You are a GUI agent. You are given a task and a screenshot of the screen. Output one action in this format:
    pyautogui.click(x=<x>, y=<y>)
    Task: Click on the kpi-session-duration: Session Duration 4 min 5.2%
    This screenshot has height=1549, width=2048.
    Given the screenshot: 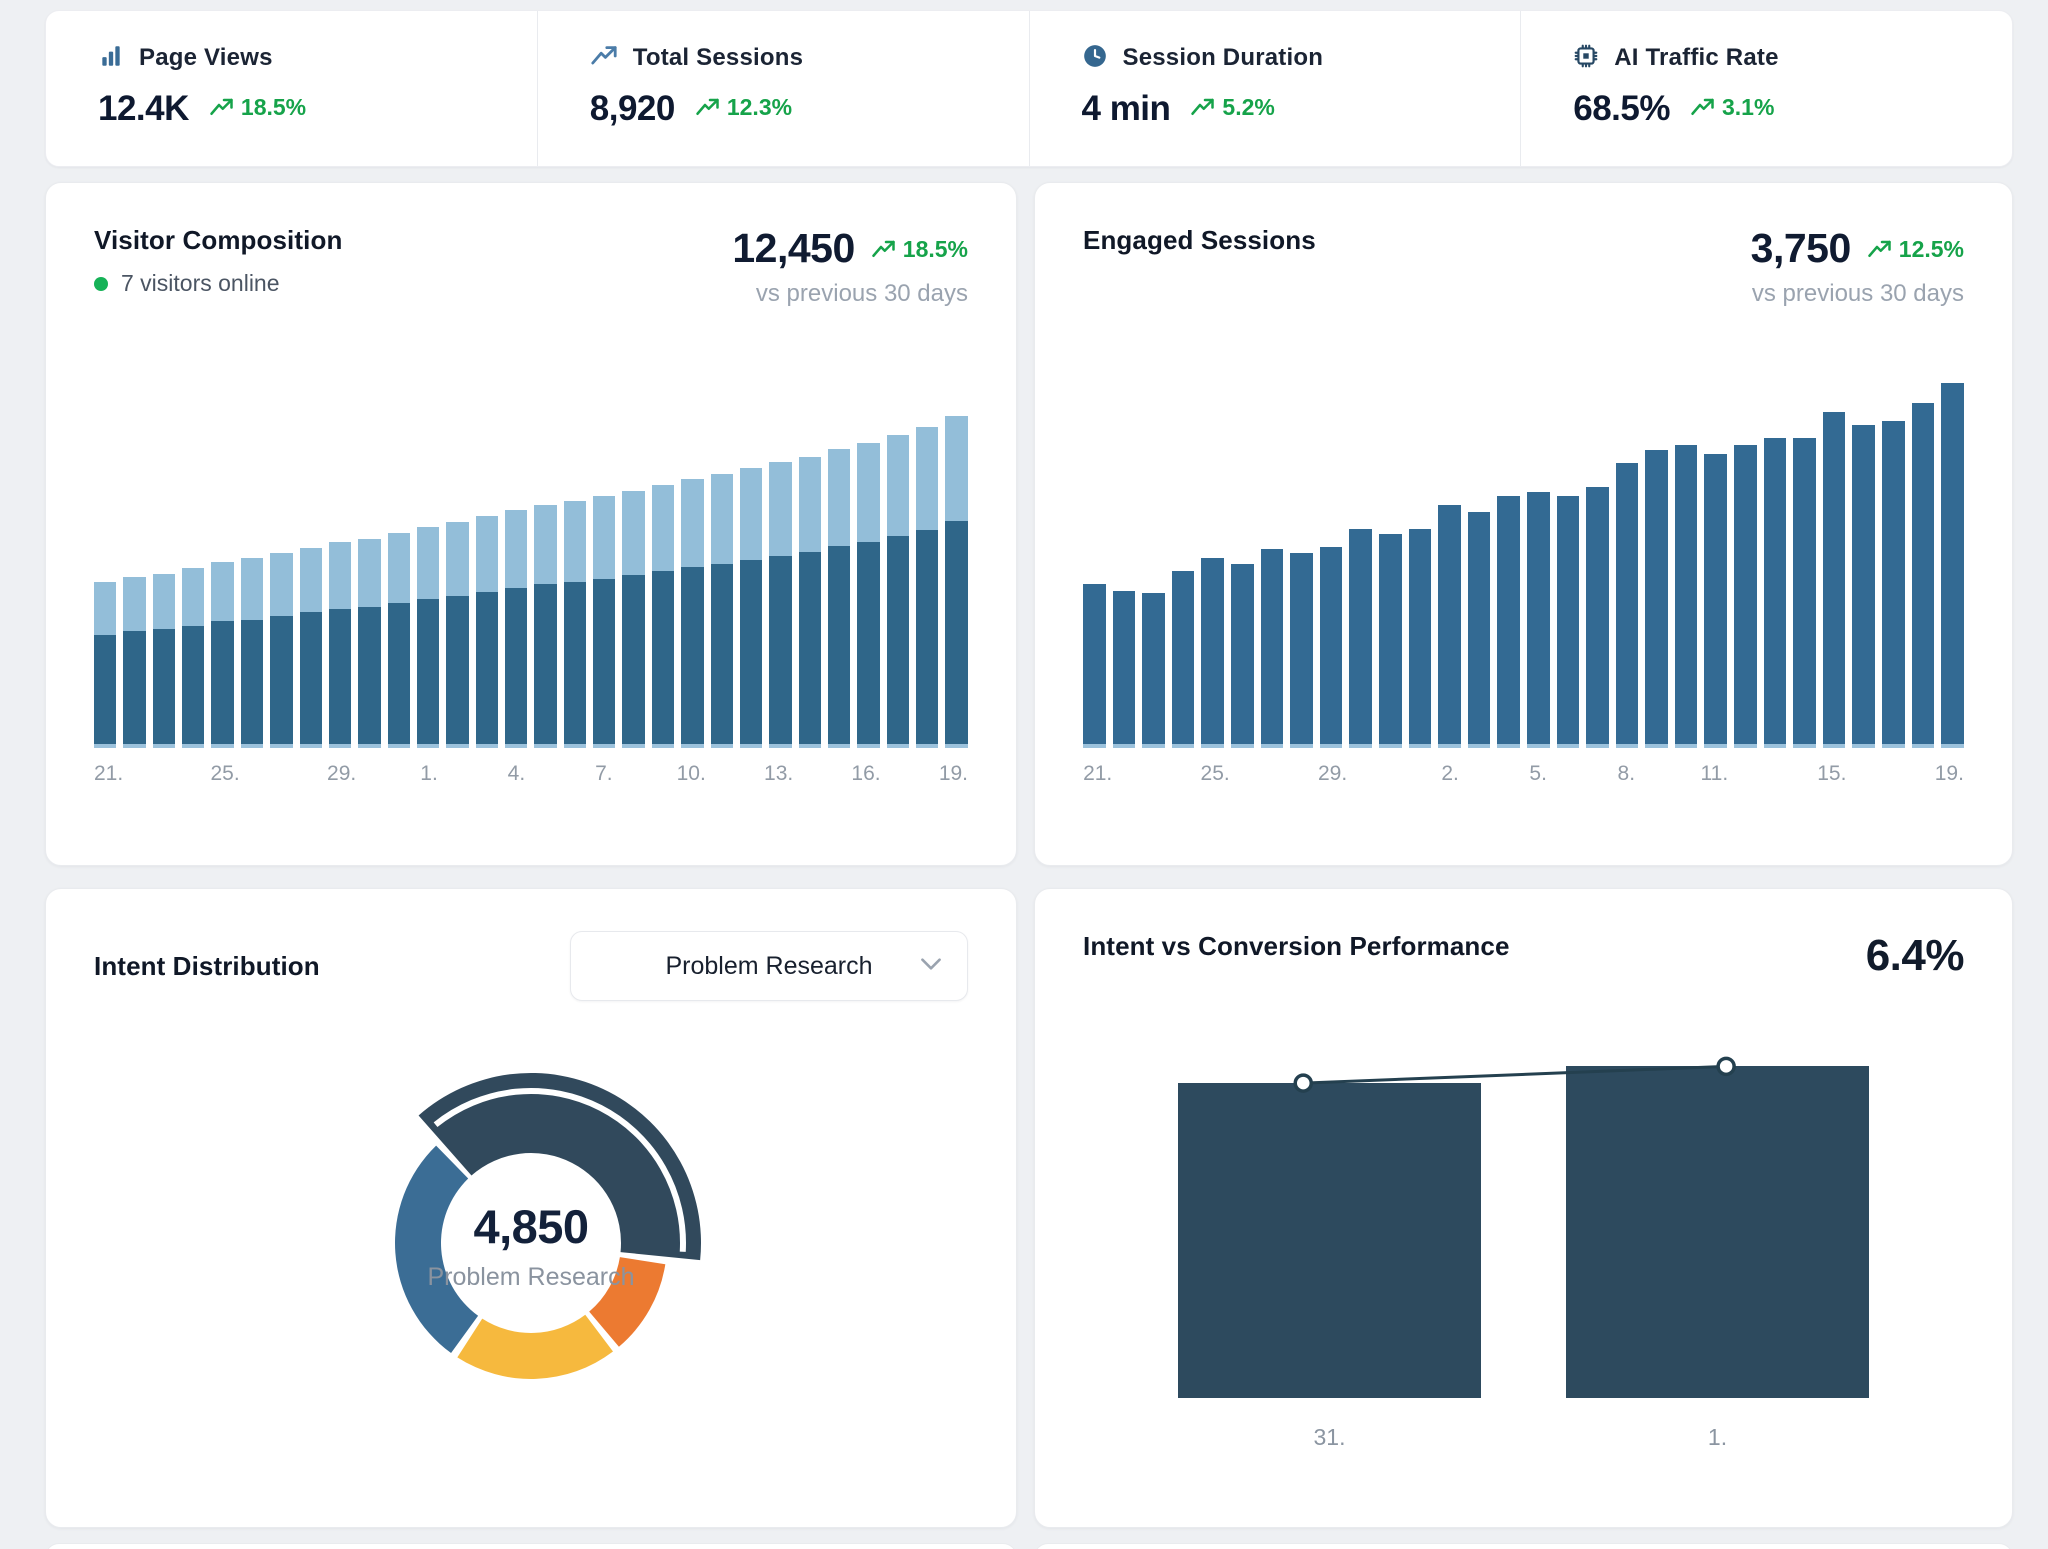 What is the action you would take?
    pyautogui.click(x=1274, y=88)
    